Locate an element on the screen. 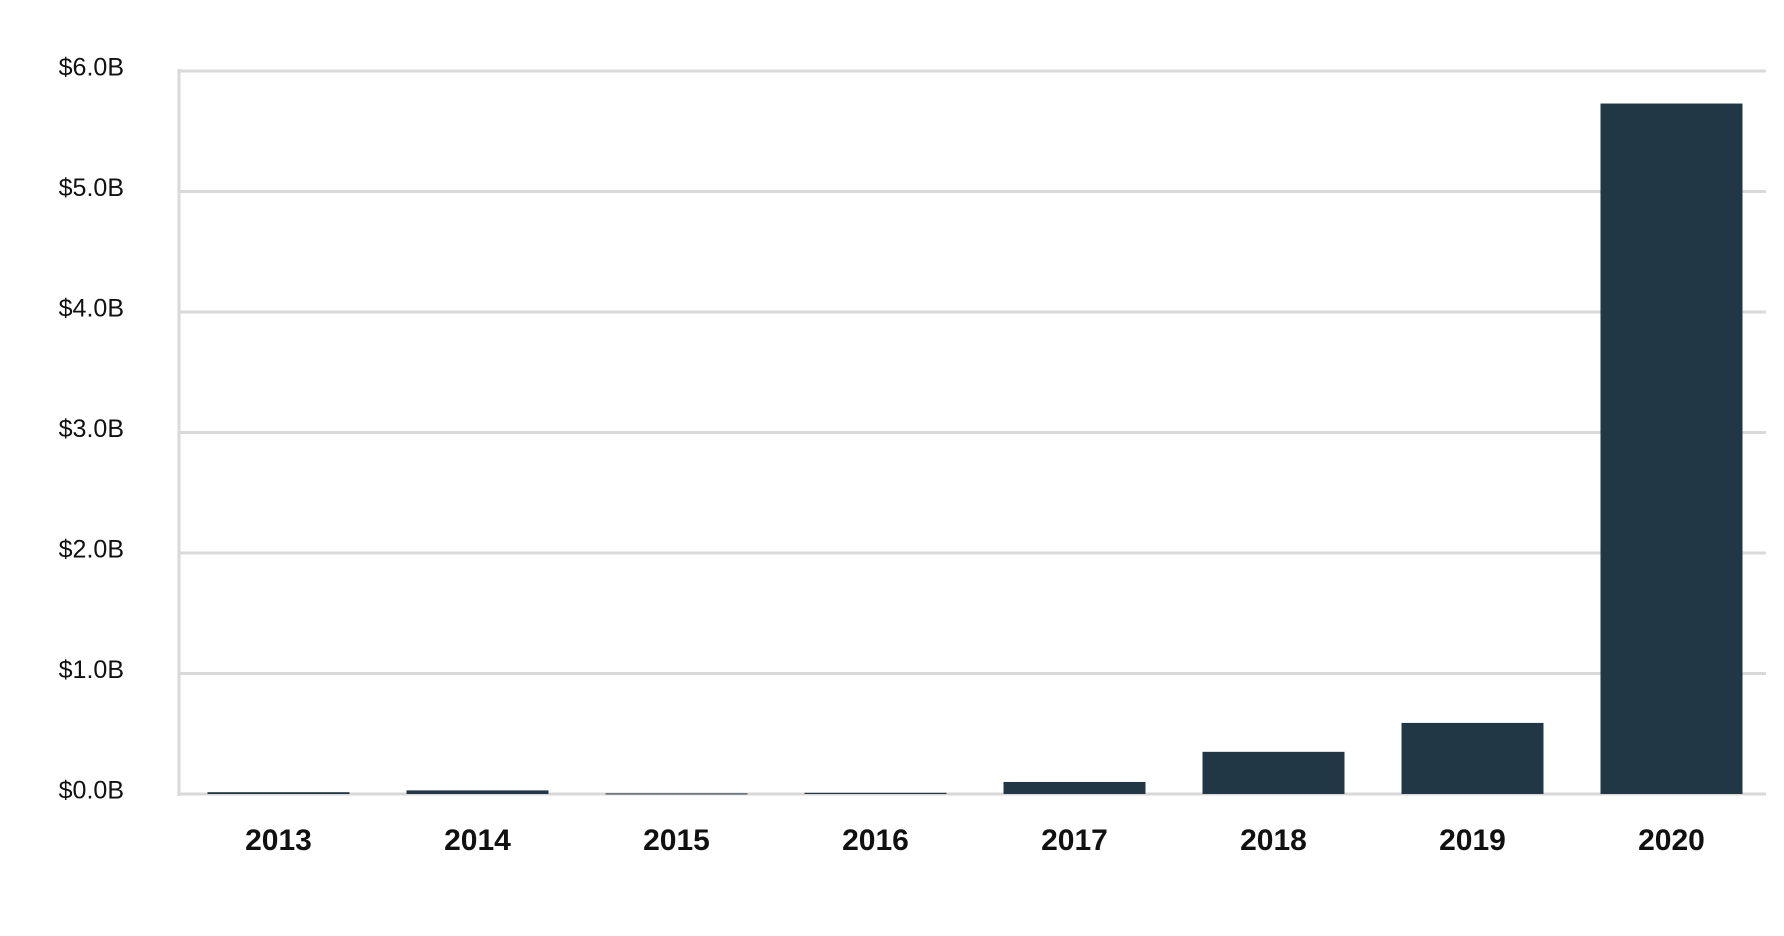 The width and height of the screenshot is (1784, 936). x-tick-label: 2016 is located at coordinates (875, 840).